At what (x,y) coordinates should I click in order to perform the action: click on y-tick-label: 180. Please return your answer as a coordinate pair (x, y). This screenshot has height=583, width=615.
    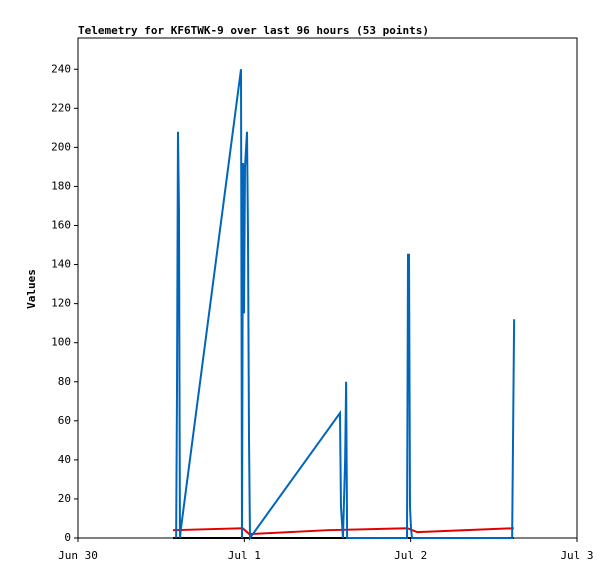
    Looking at the image, I should click on (61, 185).